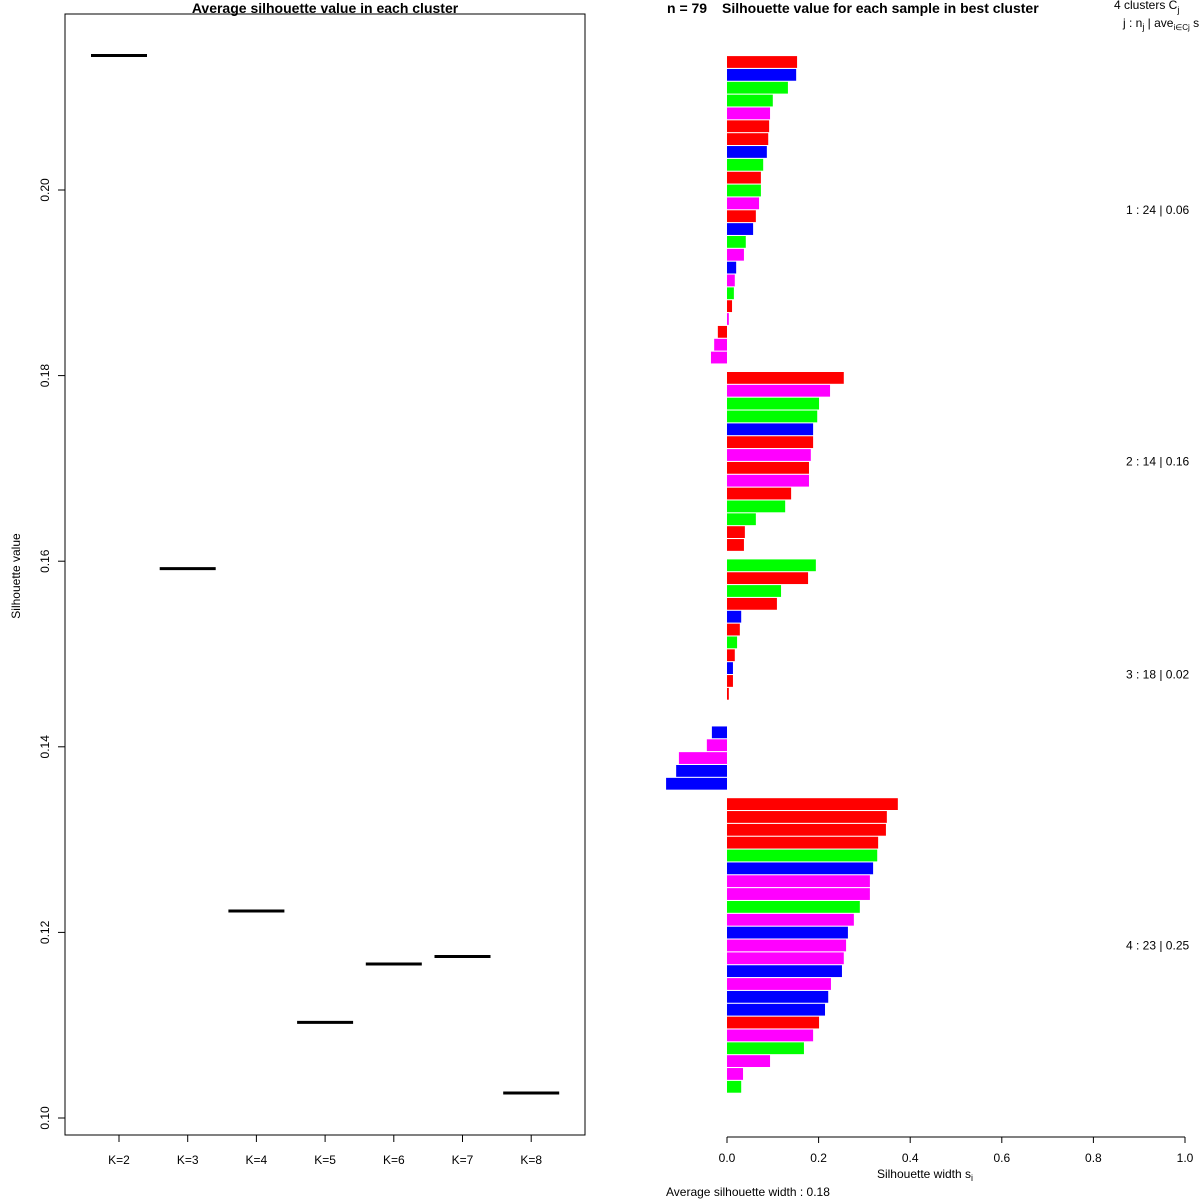 The height and width of the screenshot is (1200, 1200). What do you see at coordinates (727, 1158) in the screenshot?
I see `x-tick-label: 0.0` at bounding box center [727, 1158].